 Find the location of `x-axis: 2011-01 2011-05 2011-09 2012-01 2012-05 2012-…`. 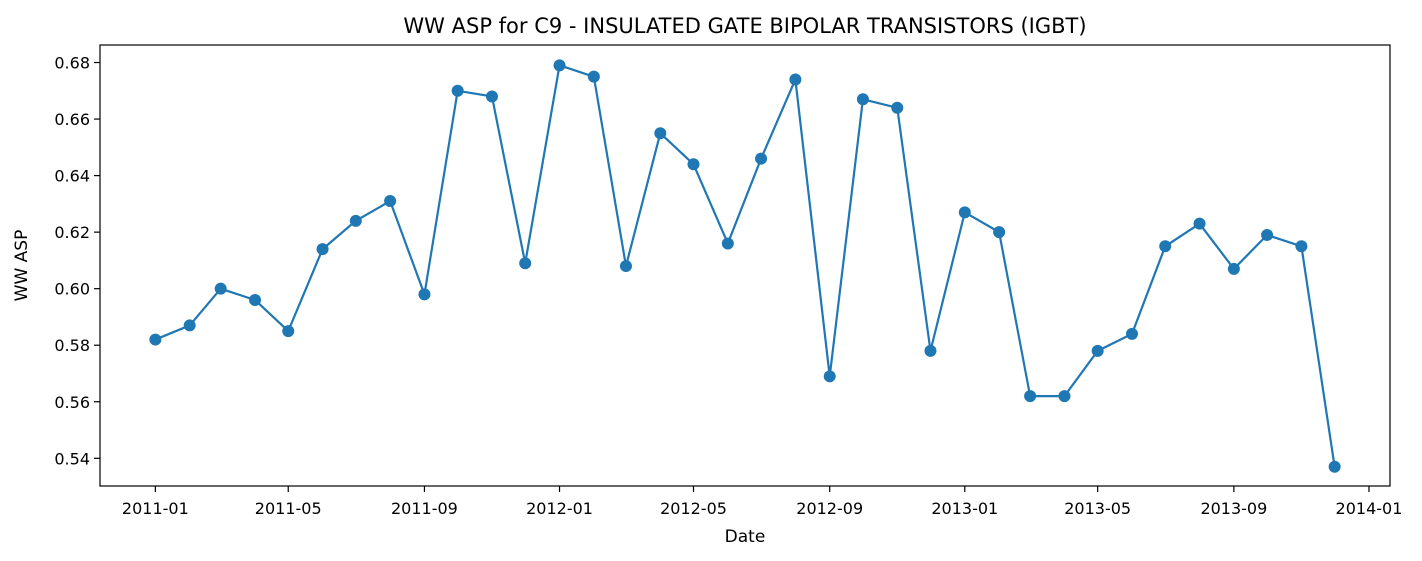

x-axis: 2011-01 2011-05 2011-09 2012-01 2012-05 2012-… is located at coordinates (762, 502).